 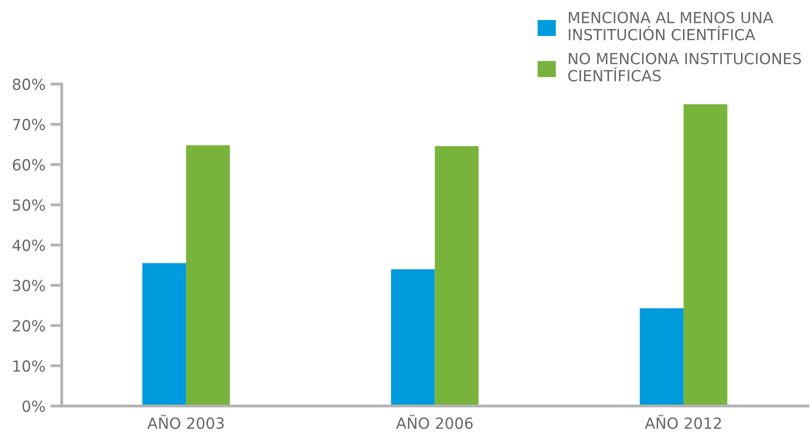 What do you see at coordinates (684, 67) in the screenshot?
I see `legend-label: NO MENCIONA INSTITUCIONES CIENTÍFICAS` at bounding box center [684, 67].